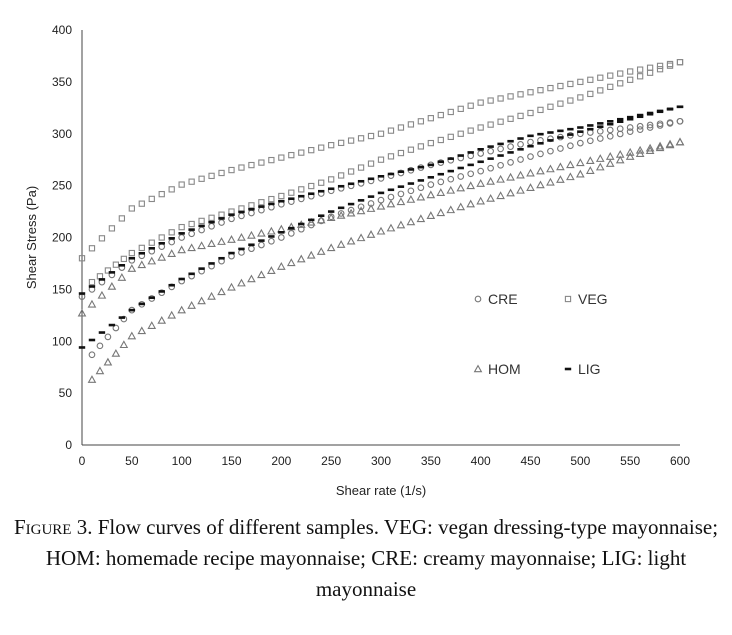 Image resolution: width=732 pixels, height=635 pixels. I want to click on x-axis-title: Shear rate (1/s), so click(381, 490).